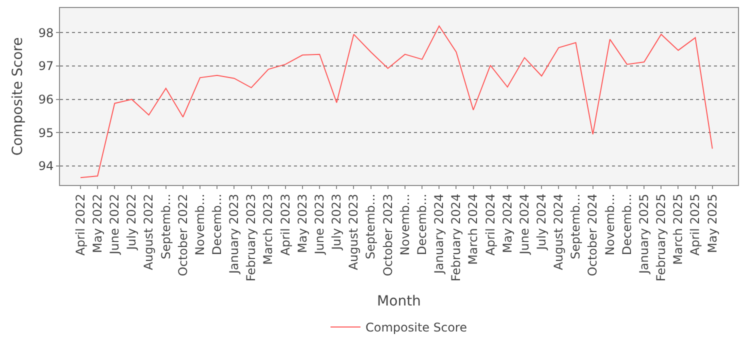 The image size is (750, 350). Describe the element at coordinates (695, 225) in the screenshot. I see `x-tick-label: April 2025` at that location.